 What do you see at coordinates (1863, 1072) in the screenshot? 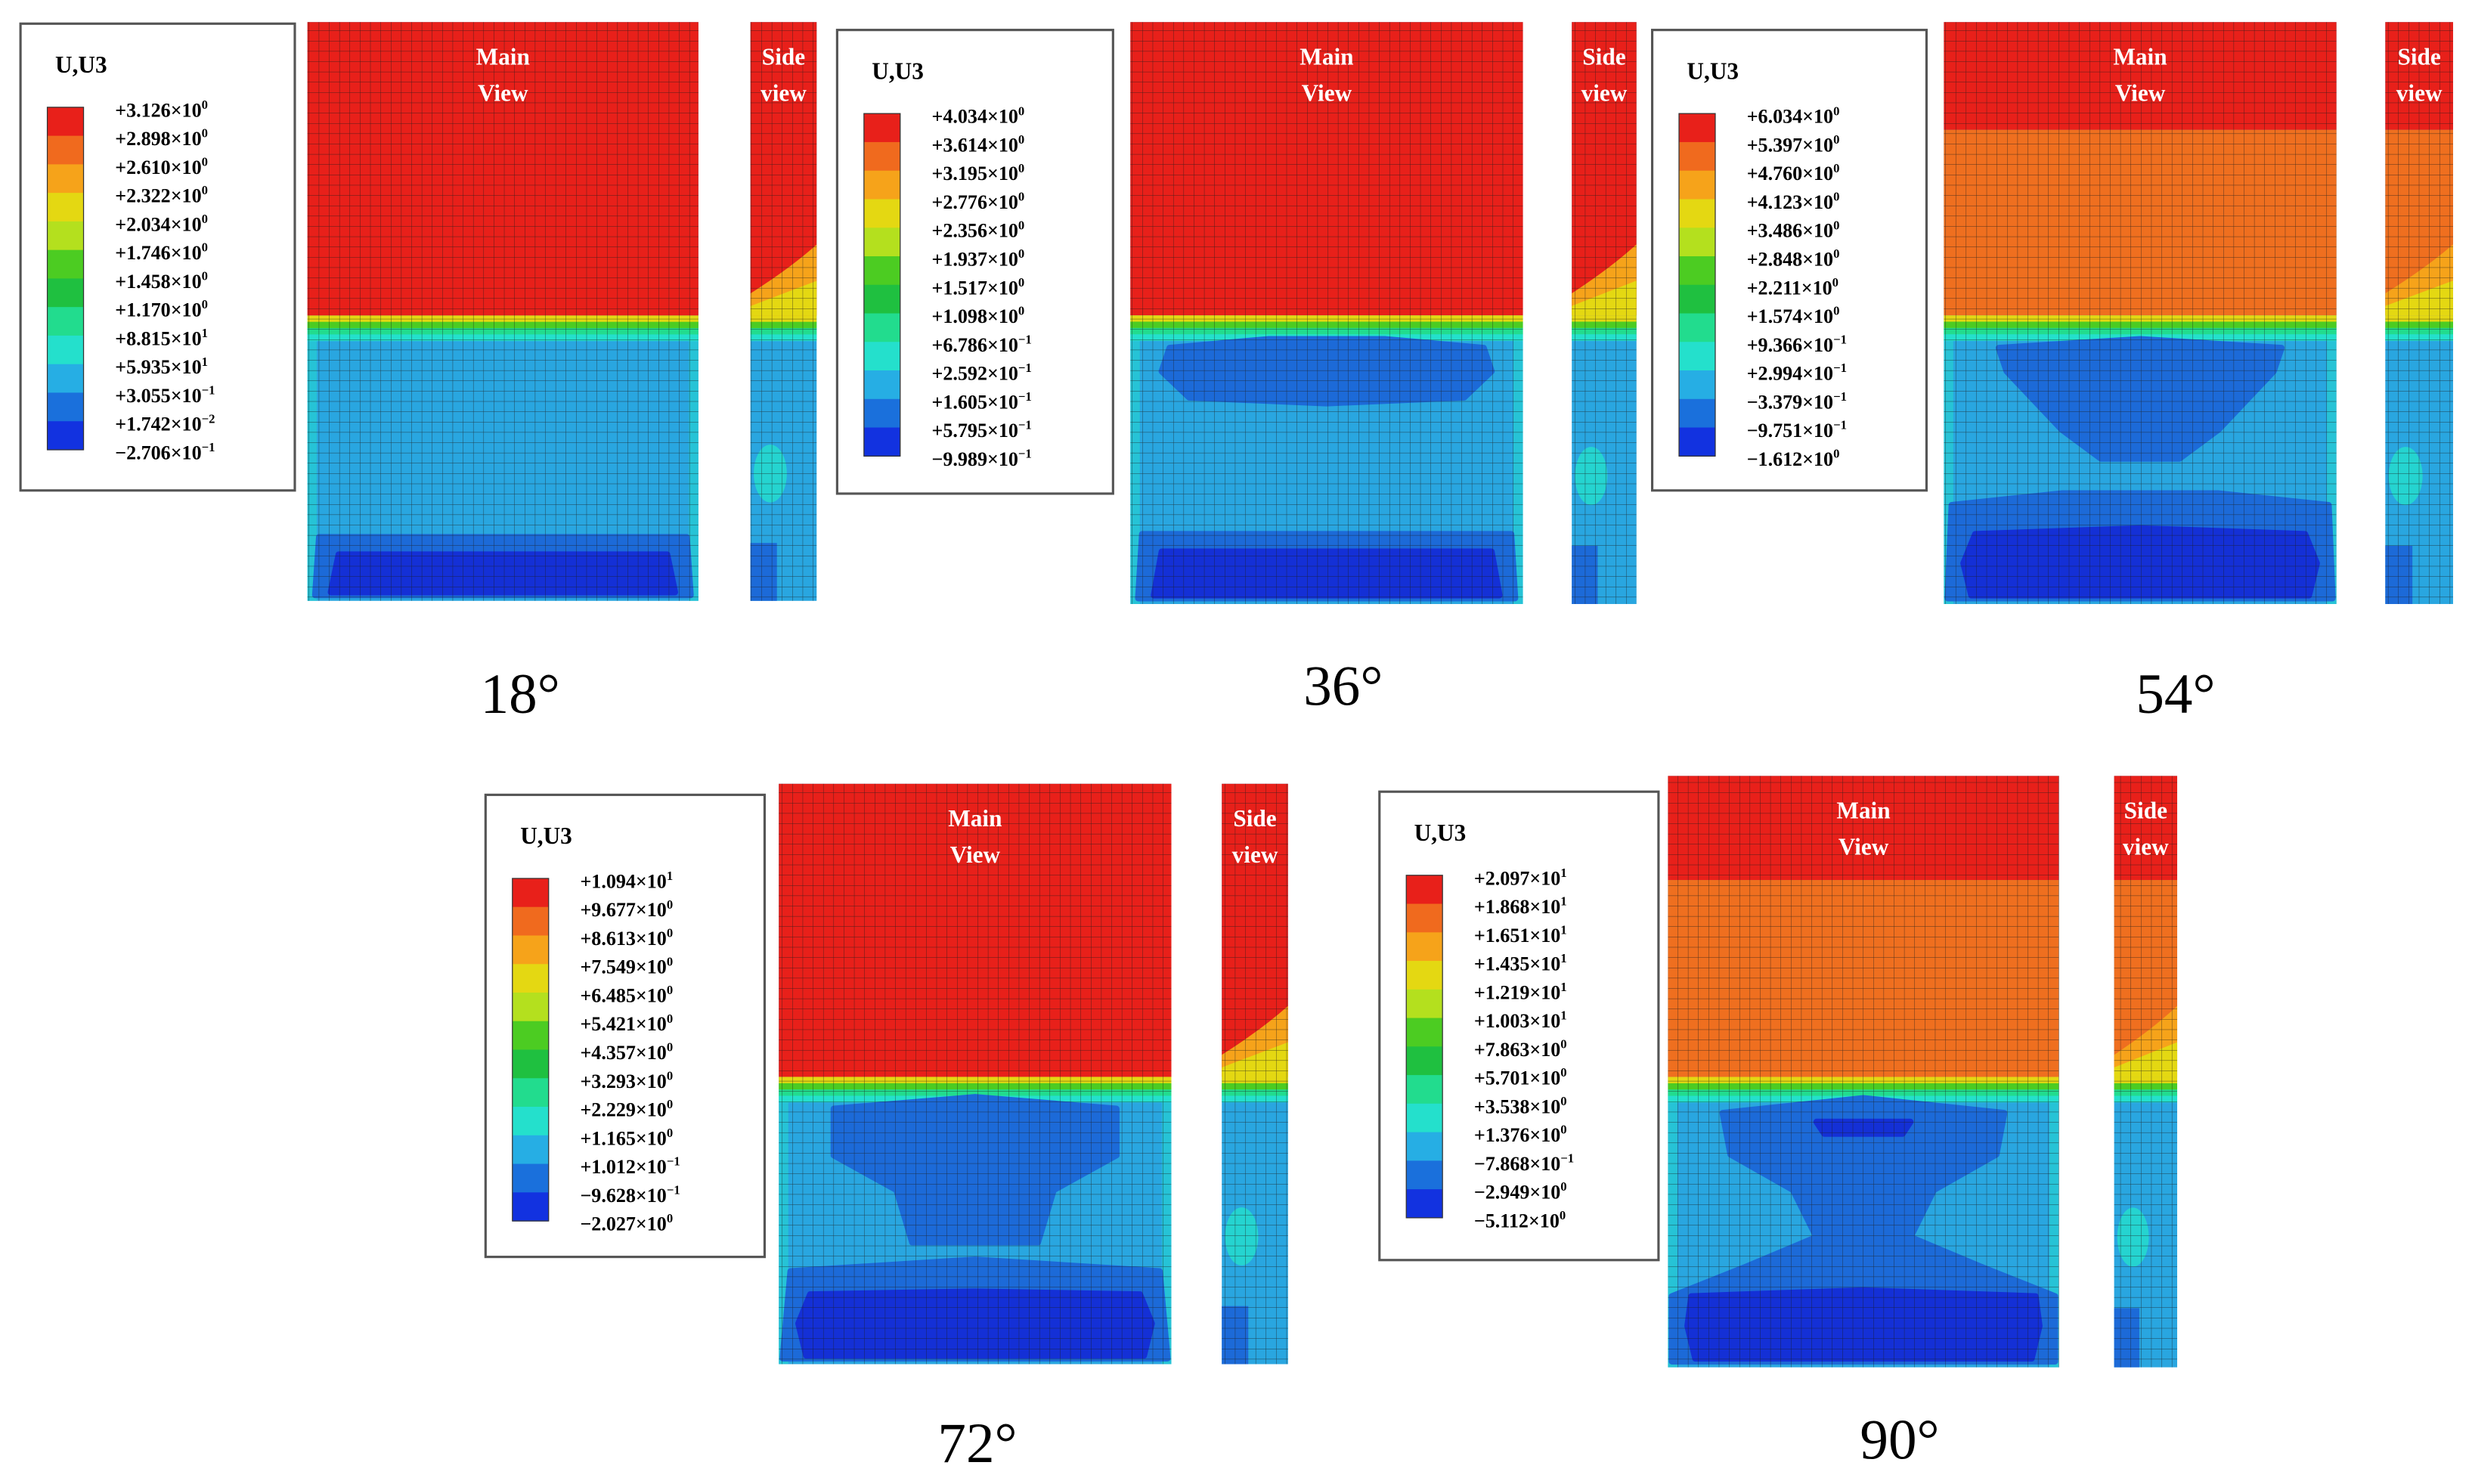
I see `mesh-grid` at bounding box center [1863, 1072].